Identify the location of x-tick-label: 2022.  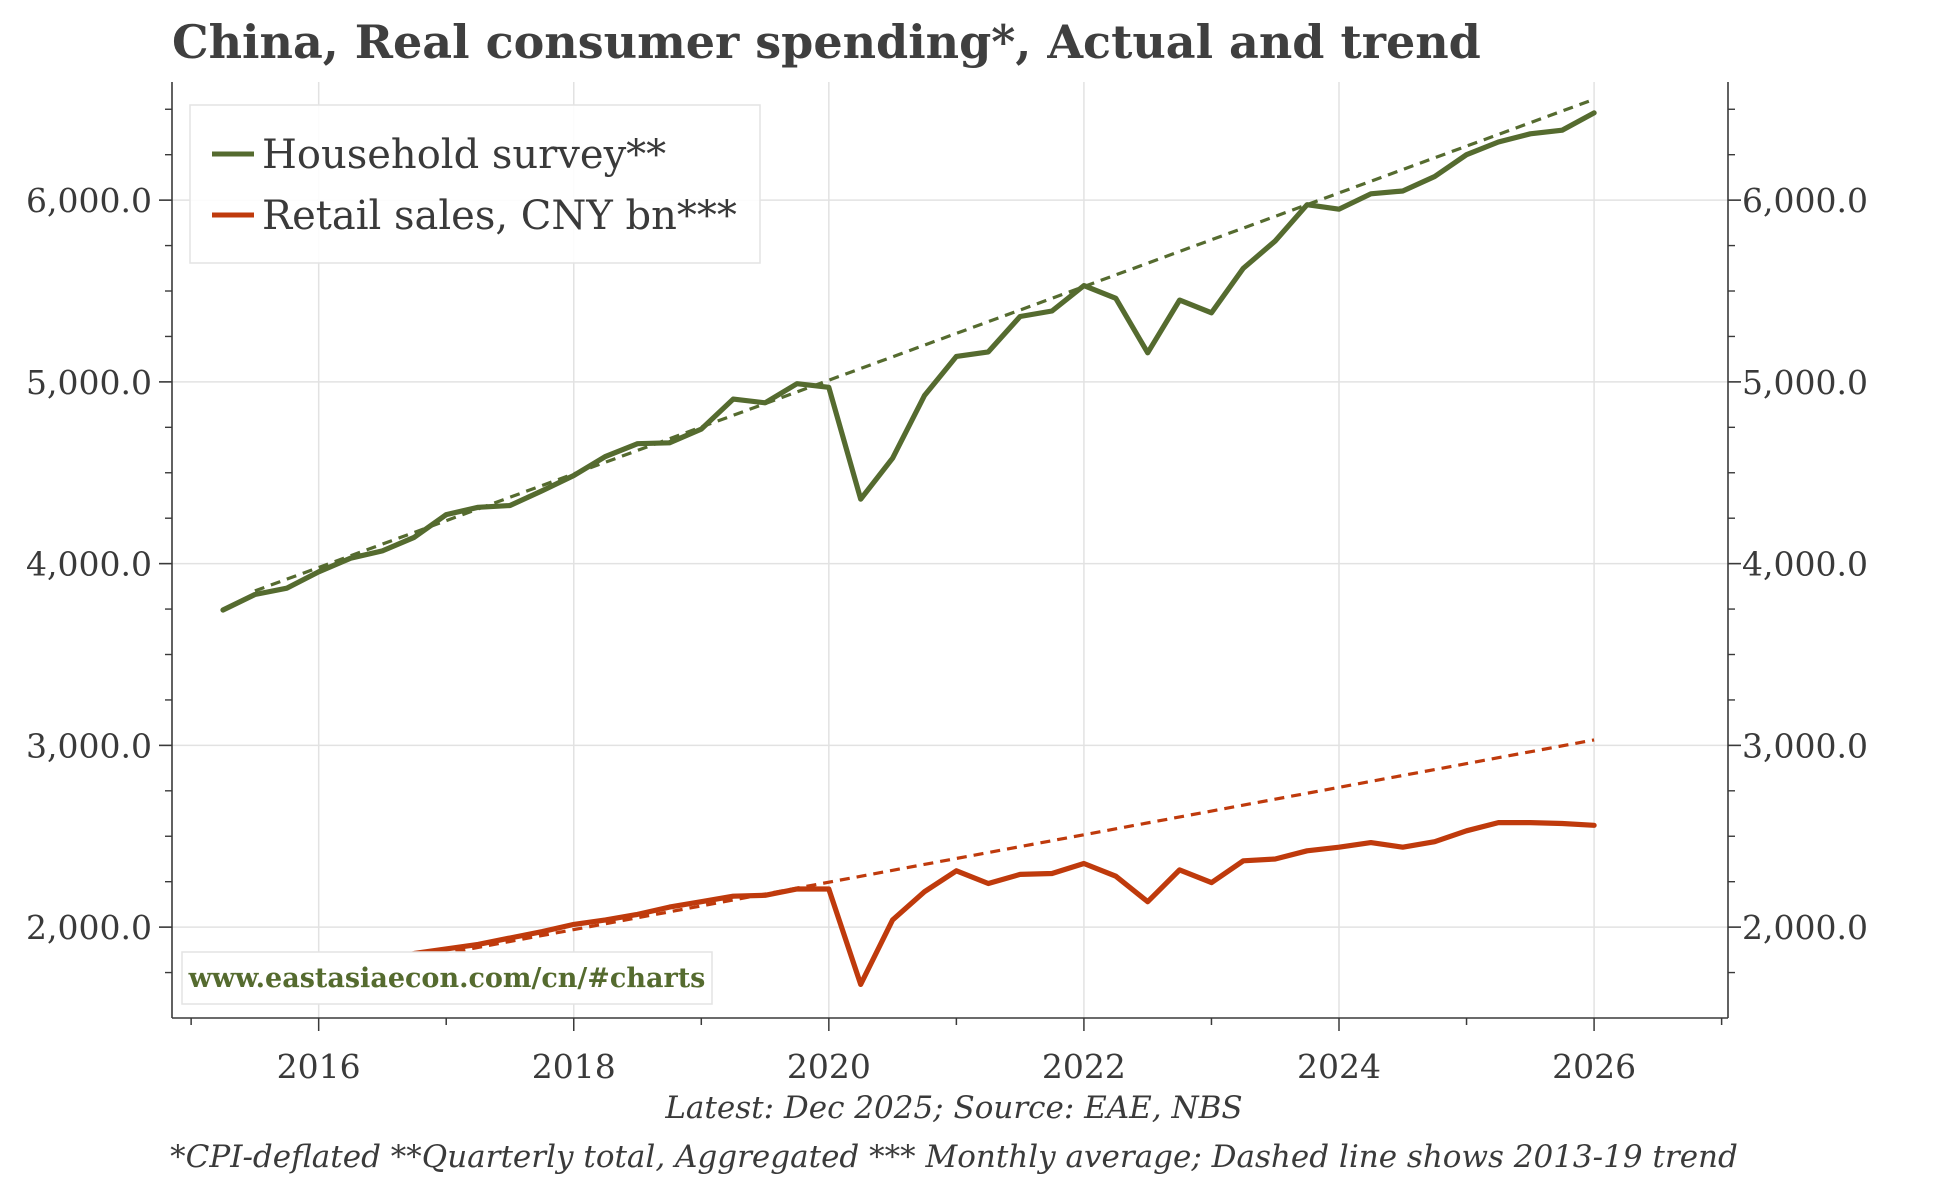
(1084, 1066).